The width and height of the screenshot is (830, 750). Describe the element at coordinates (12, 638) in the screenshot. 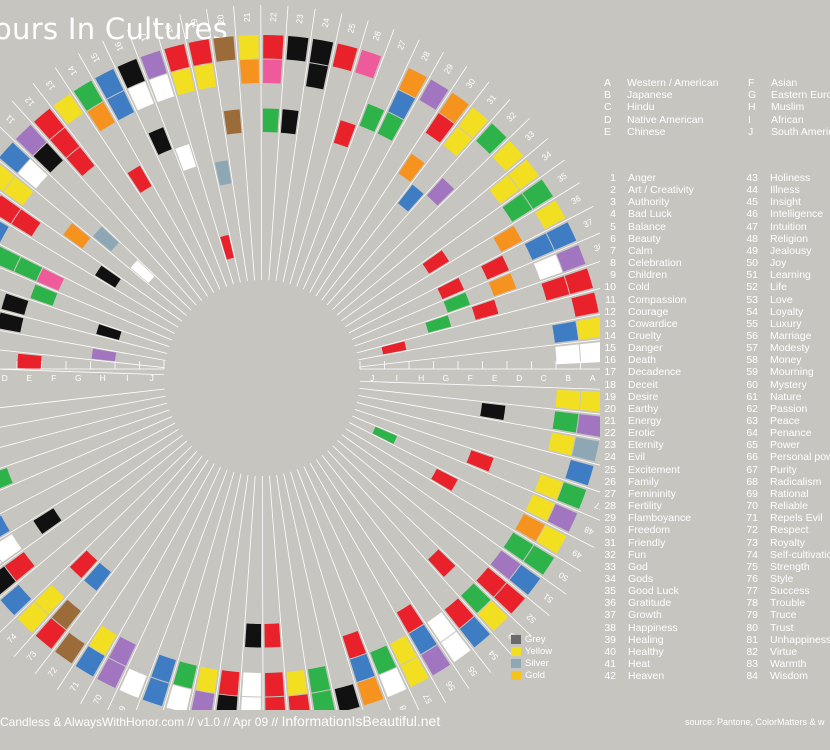

I see `spoke-number-label: 74` at that location.